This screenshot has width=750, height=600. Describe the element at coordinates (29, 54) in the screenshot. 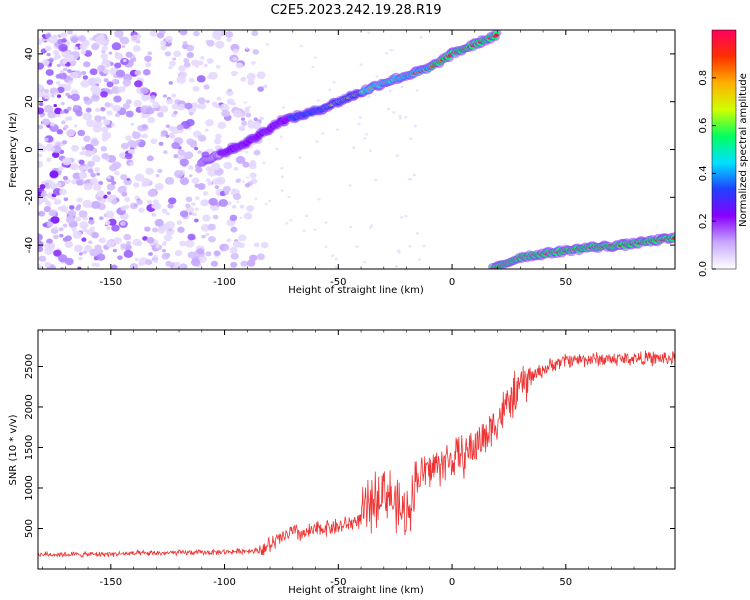

I see `heatmap-y-tick-label: 40` at that location.